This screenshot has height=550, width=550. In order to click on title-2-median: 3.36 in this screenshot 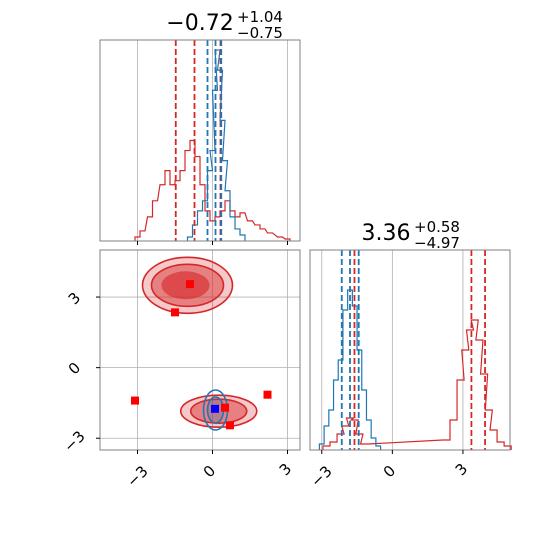, I will do `click(386, 233)`.